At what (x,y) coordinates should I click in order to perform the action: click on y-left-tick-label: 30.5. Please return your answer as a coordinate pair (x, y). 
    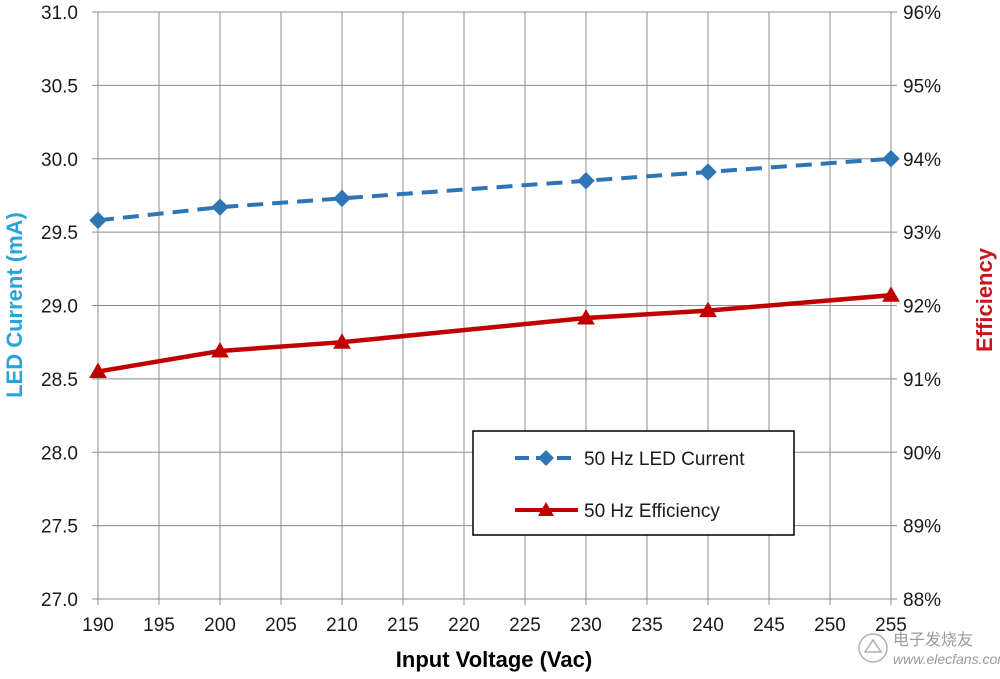
    Looking at the image, I should click on (59, 86).